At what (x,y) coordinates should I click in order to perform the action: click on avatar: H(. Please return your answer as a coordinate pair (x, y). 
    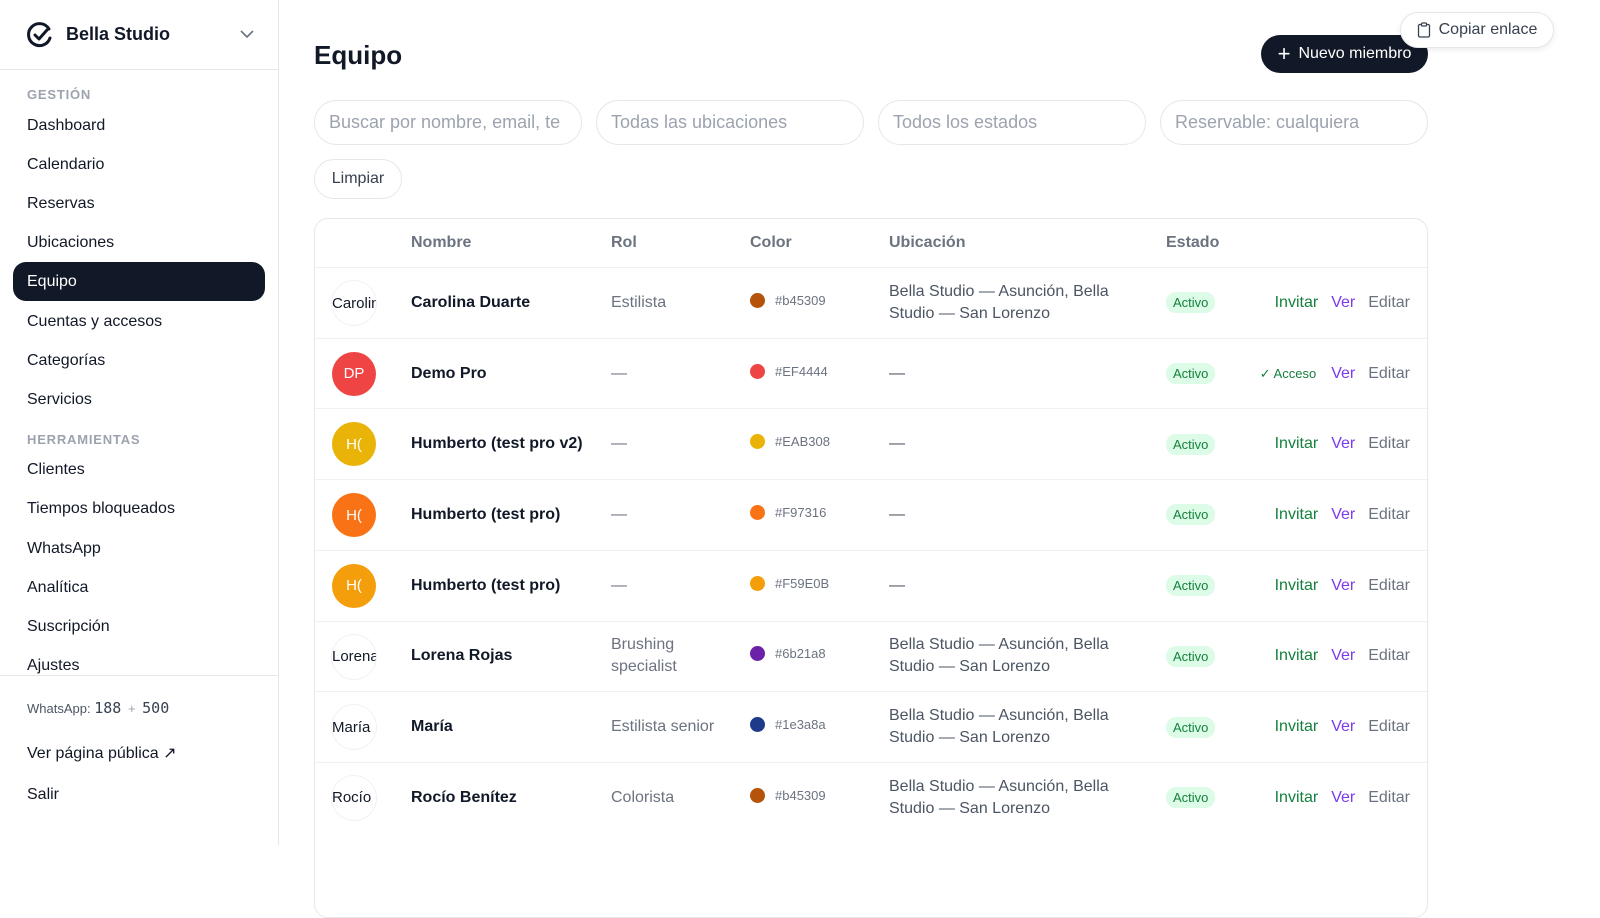
    Looking at the image, I should click on (354, 515).